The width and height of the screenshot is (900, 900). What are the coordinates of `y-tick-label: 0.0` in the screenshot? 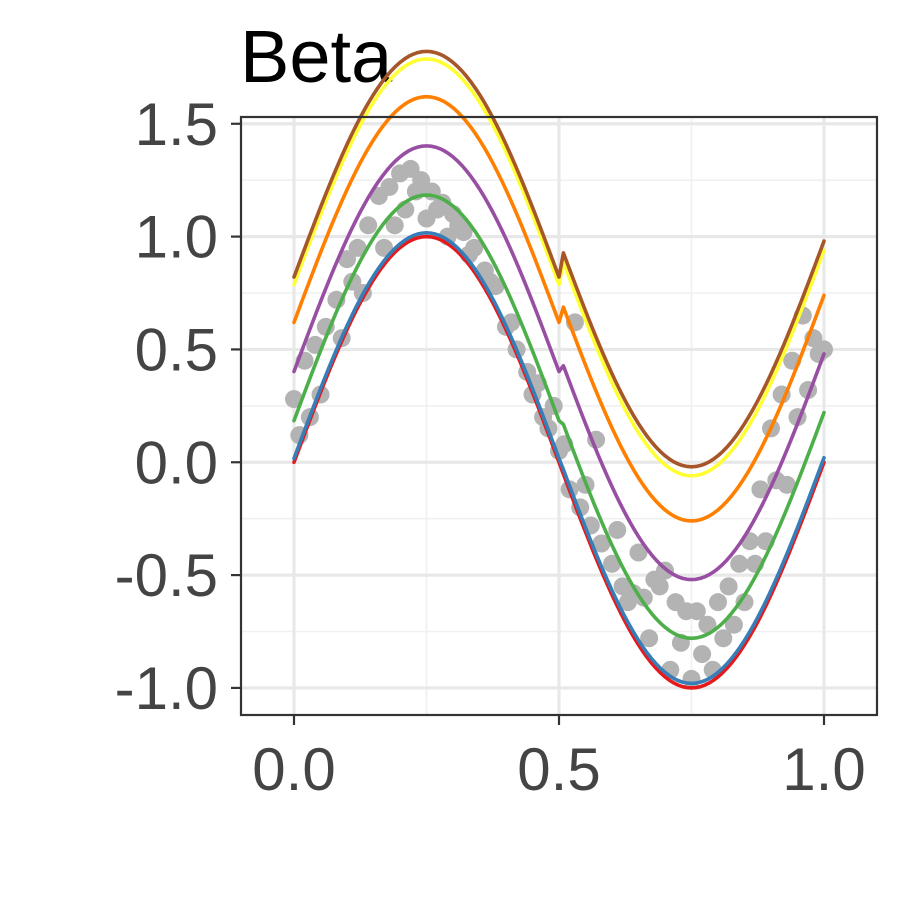 It's located at (176, 462).